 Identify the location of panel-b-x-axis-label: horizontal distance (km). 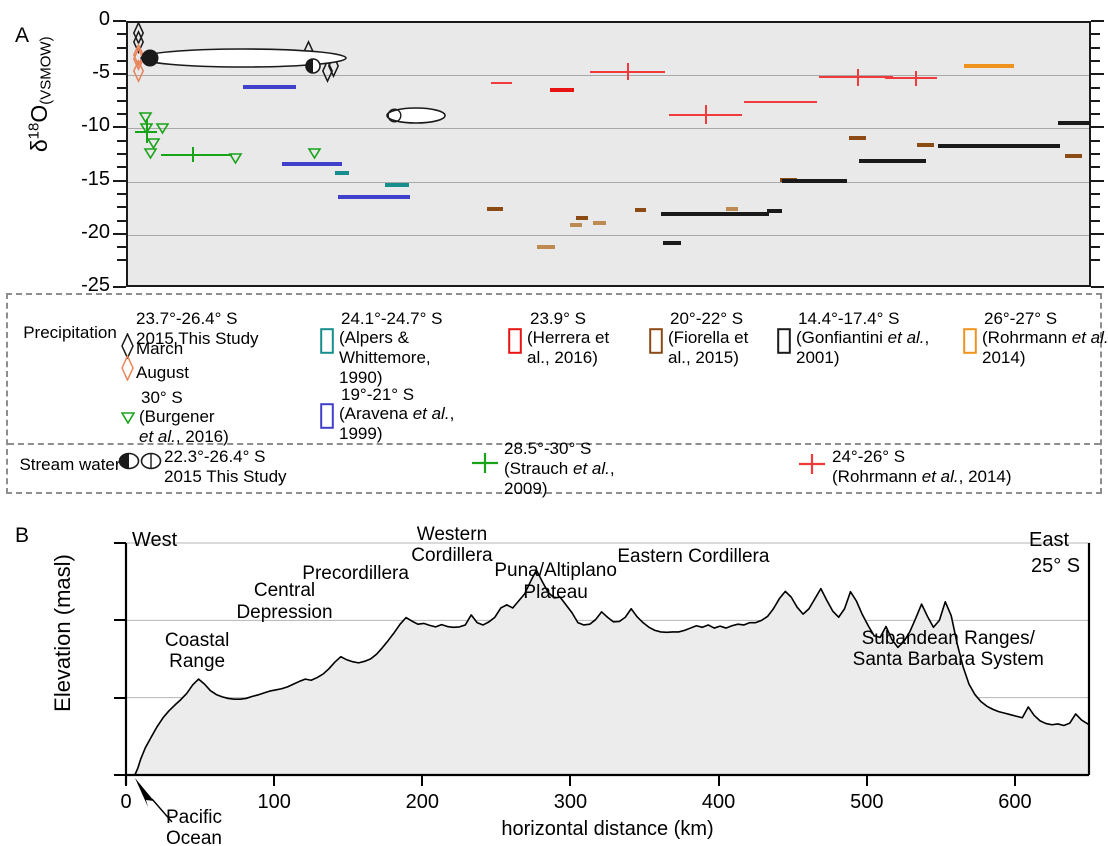
(607, 829).